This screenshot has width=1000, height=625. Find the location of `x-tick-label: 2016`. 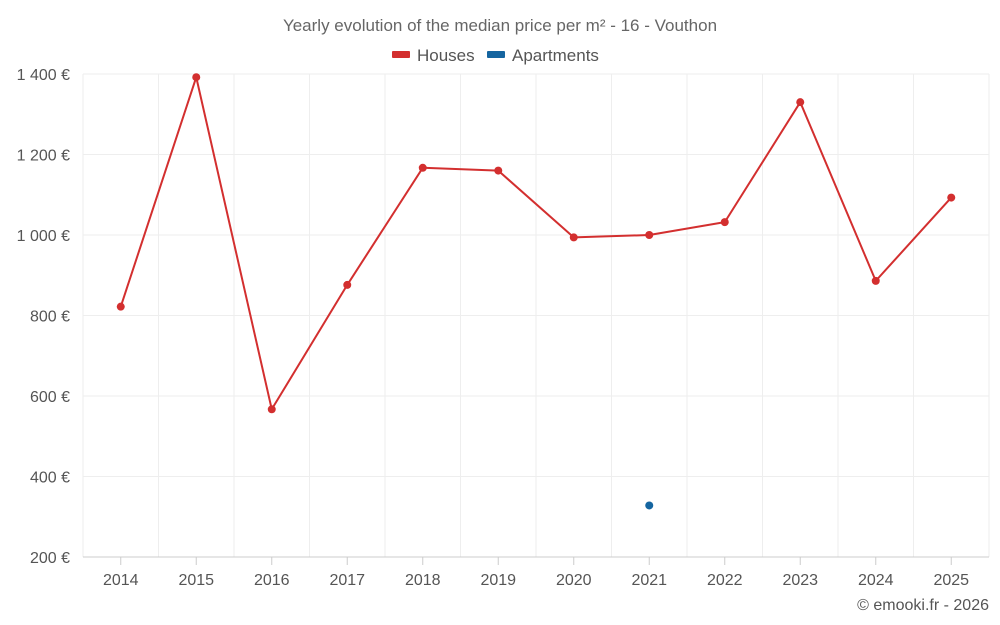

x-tick-label: 2016 is located at coordinates (272, 580).